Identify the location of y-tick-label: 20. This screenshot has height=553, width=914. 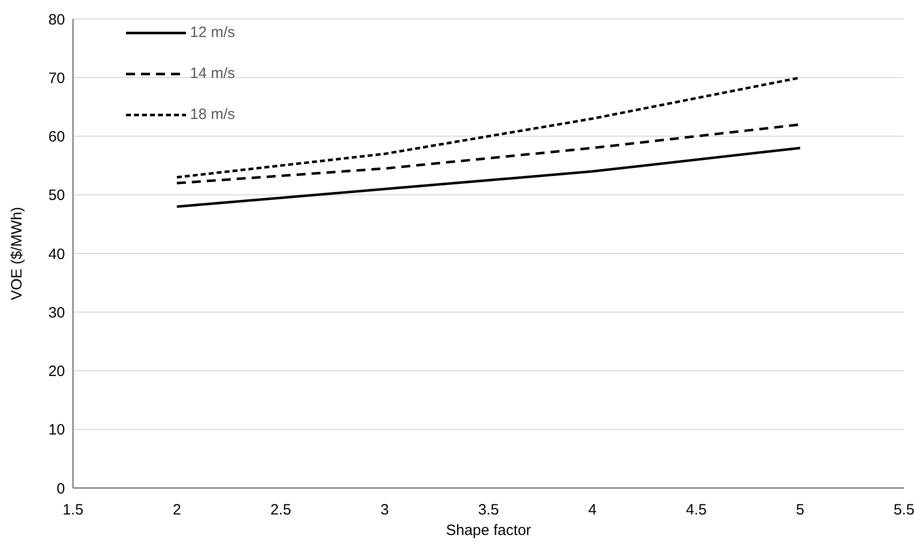
(56, 371).